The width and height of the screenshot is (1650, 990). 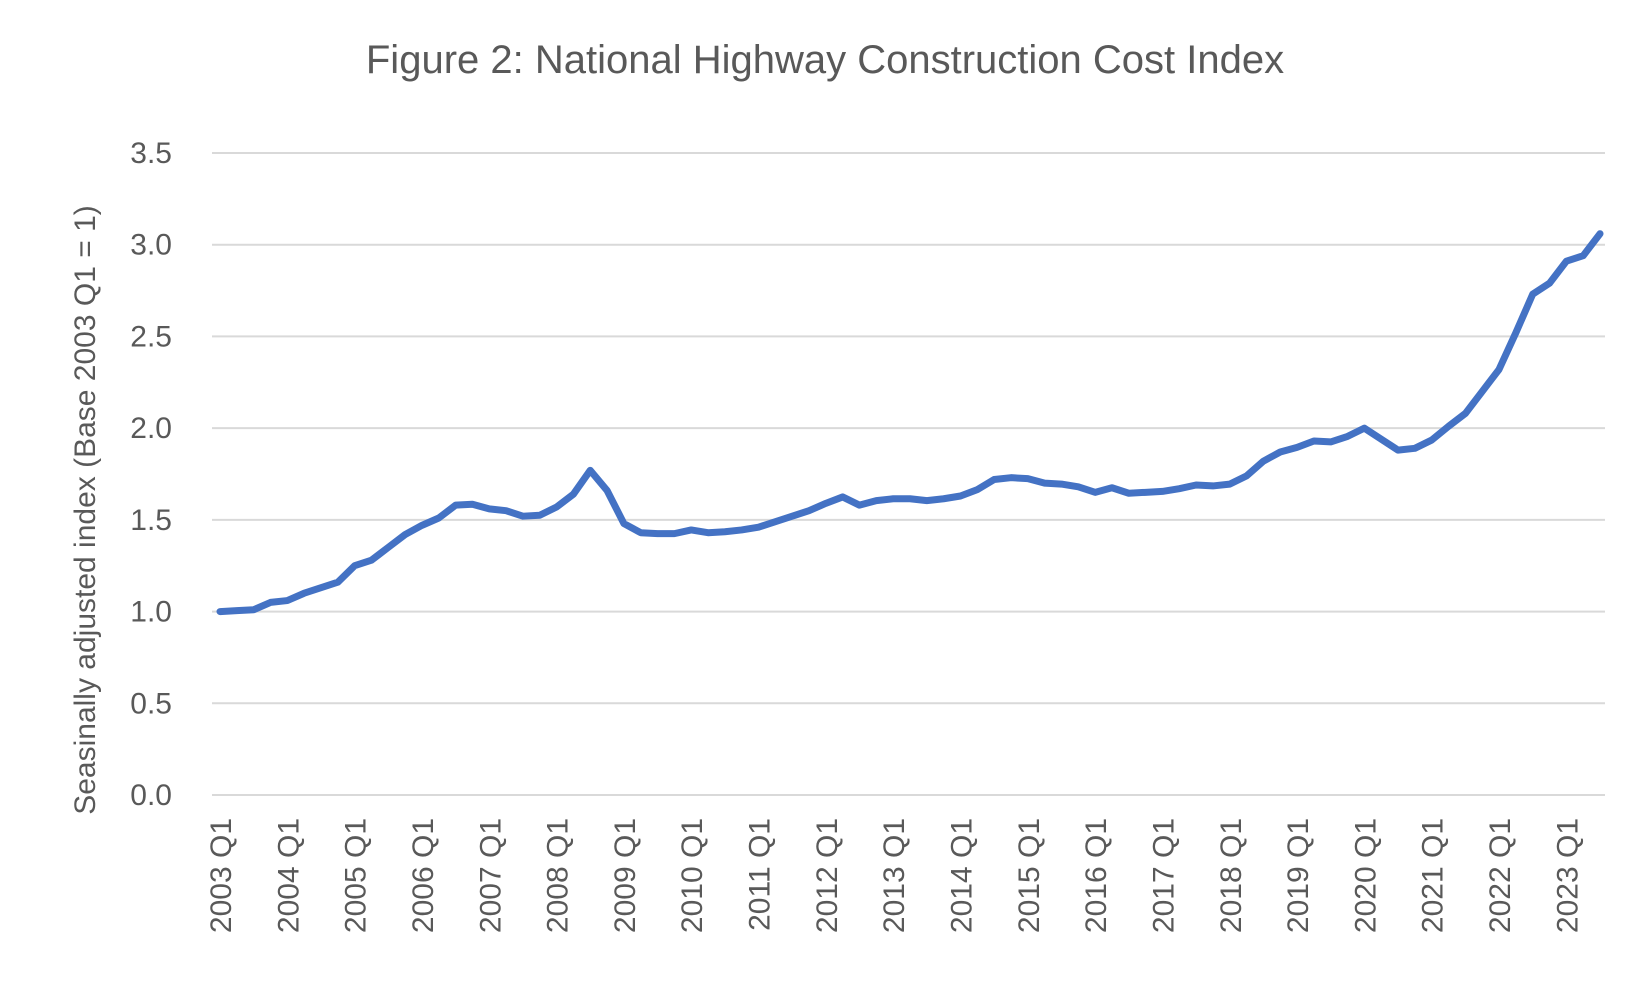 I want to click on x-tick-label: 2018 Q1, so click(x=1231, y=875).